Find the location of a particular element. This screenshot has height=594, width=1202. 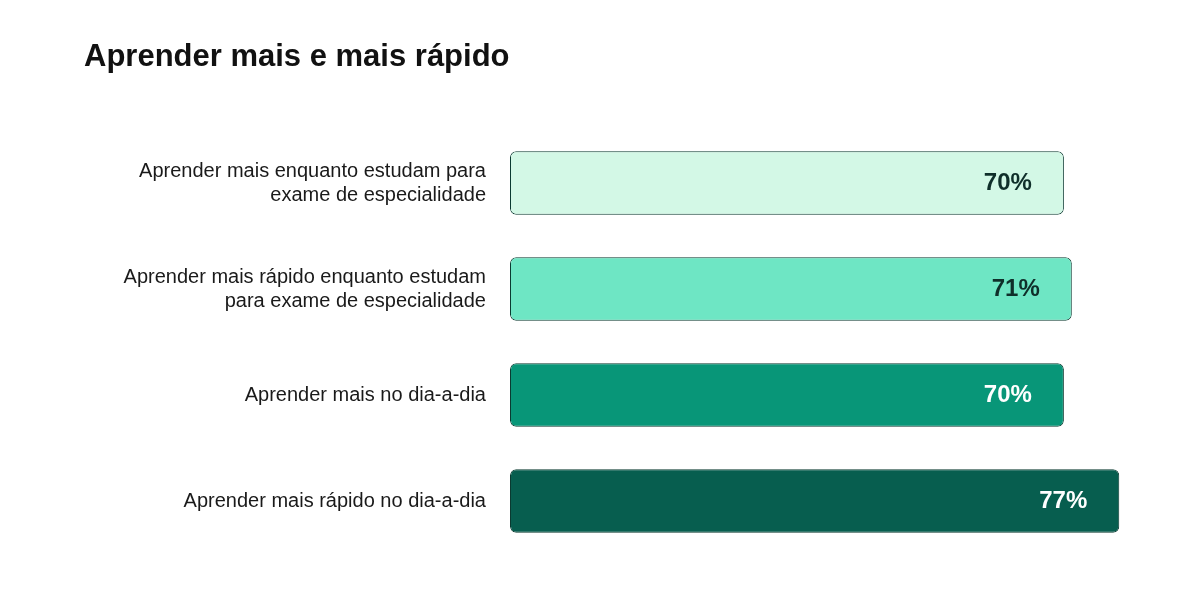

y-tick-label: Aprender mais no dia-a-dia is located at coordinates (365, 393).